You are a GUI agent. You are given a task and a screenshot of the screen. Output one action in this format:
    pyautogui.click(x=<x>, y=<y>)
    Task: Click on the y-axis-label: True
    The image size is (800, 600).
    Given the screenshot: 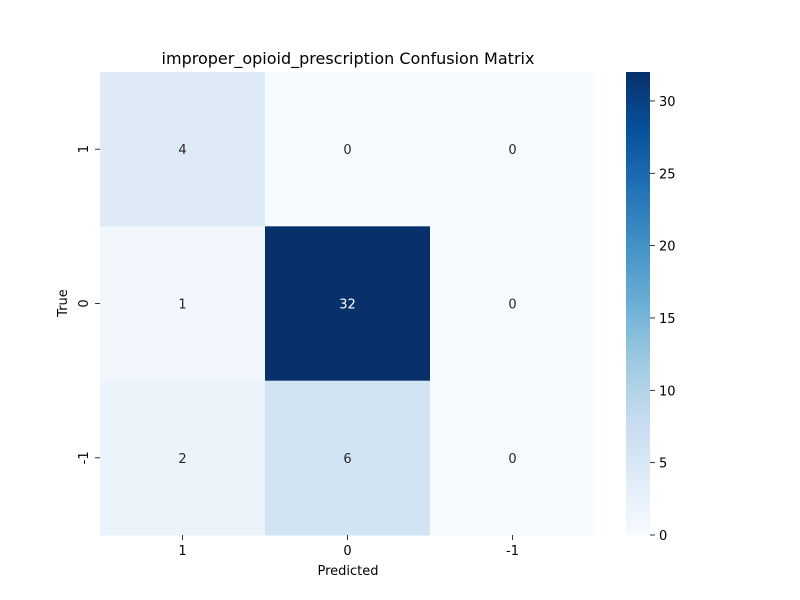 What is the action you would take?
    pyautogui.click(x=63, y=303)
    